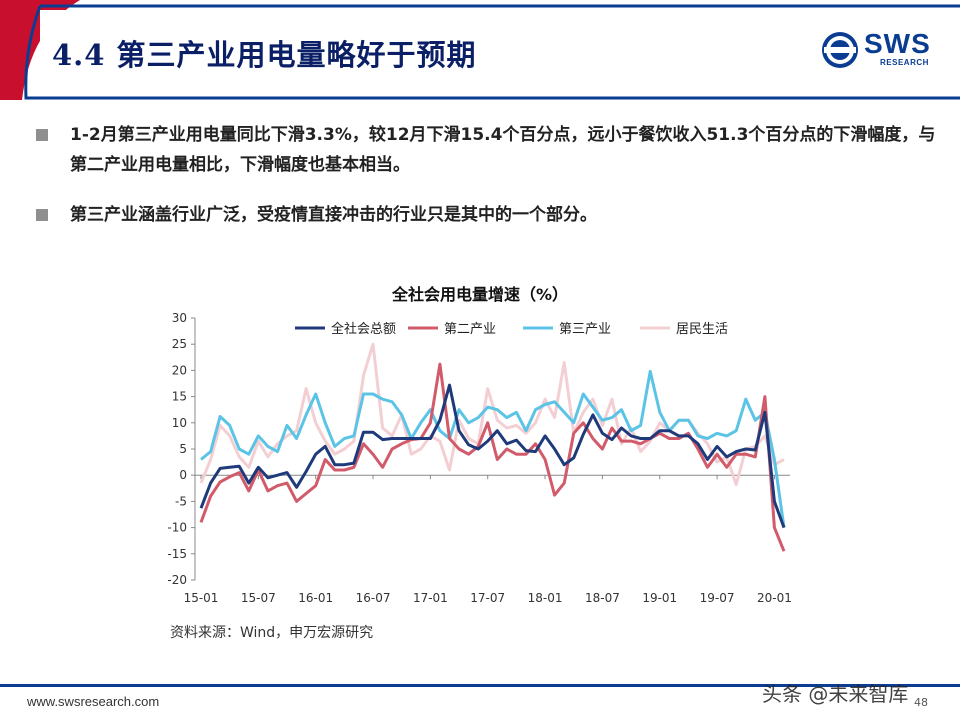 The image size is (960, 720). What do you see at coordinates (258, 598) in the screenshot?
I see `x-tick-label: 15-07` at bounding box center [258, 598].